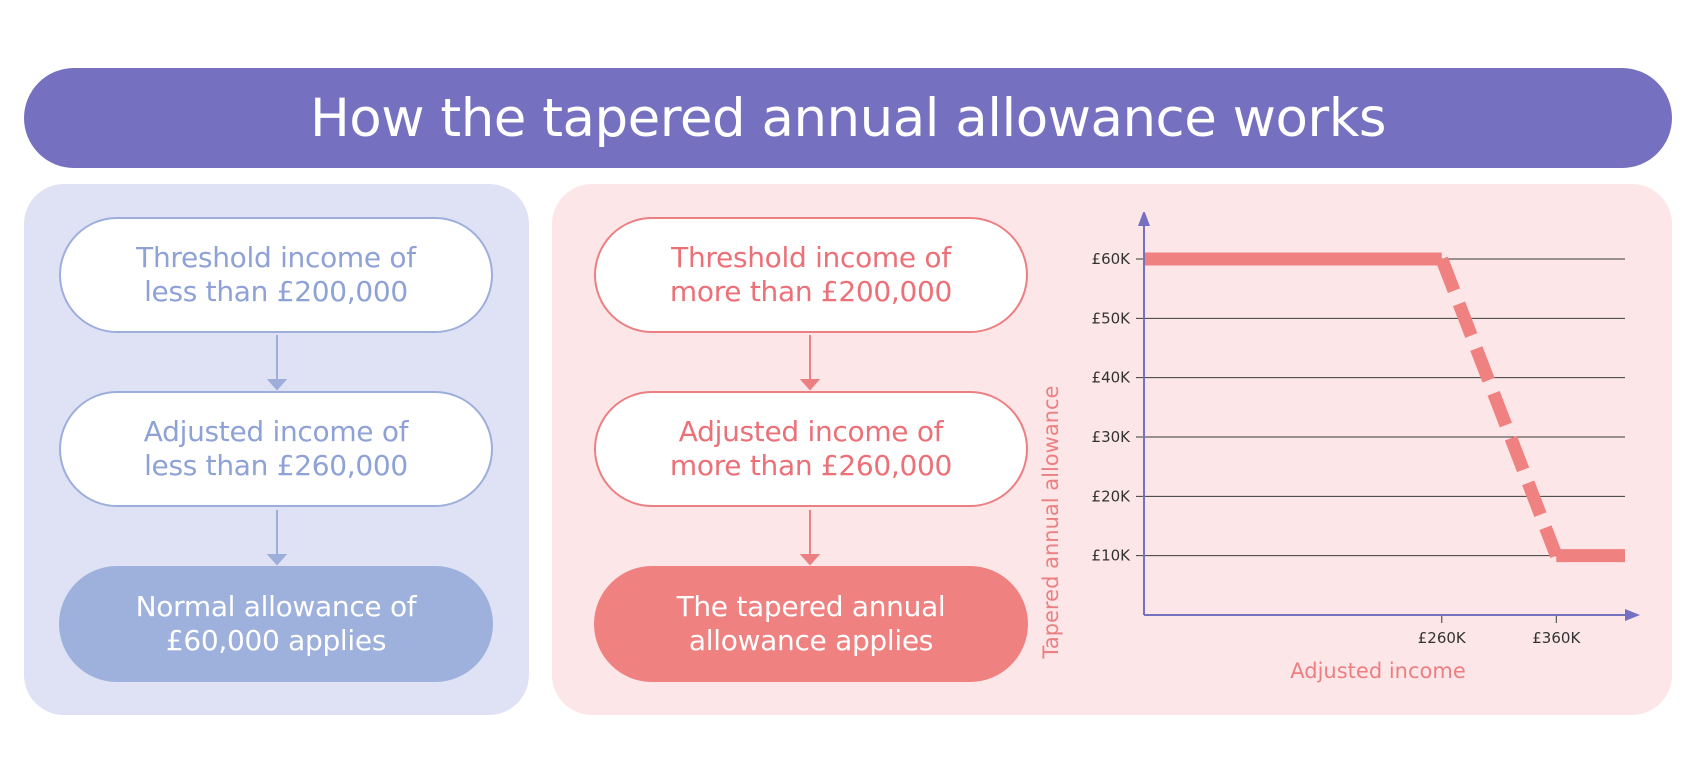  What do you see at coordinates (276, 449) in the screenshot?
I see `adjusted-below-box: Adjusted income of less than £260,000` at bounding box center [276, 449].